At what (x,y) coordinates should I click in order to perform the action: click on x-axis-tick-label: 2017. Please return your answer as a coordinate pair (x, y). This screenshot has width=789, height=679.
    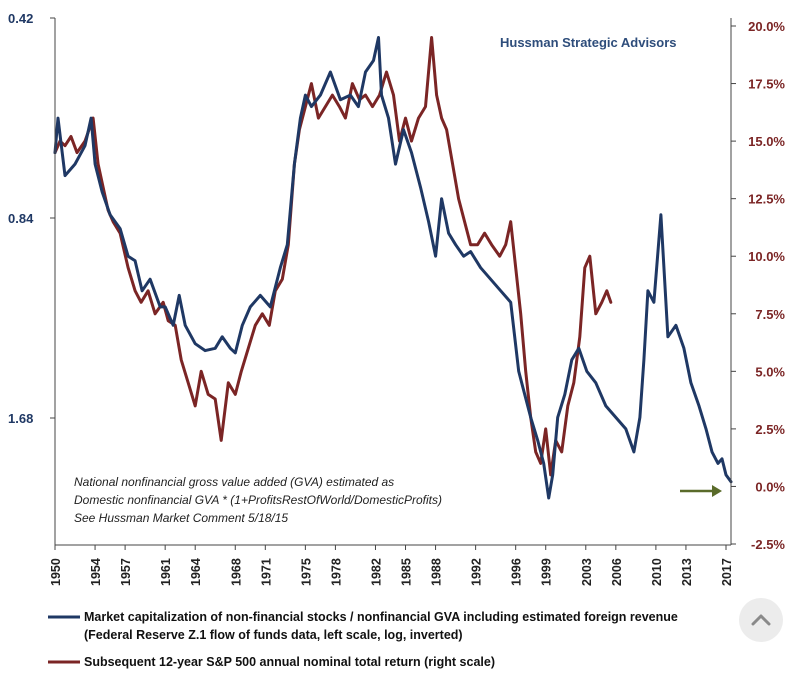
    Looking at the image, I should click on (727, 572).